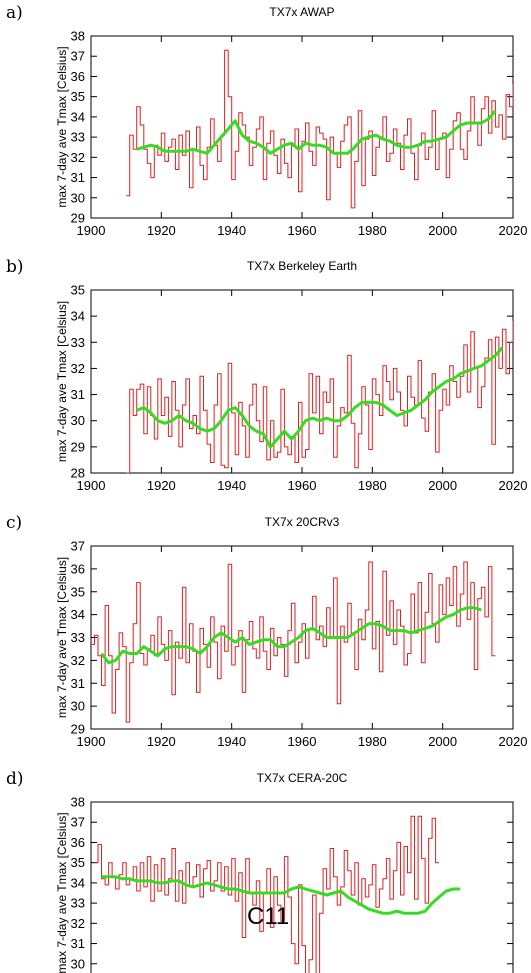 This screenshot has width=531, height=973. I want to click on chart-title: TX7x 20CRv3, so click(302, 522).